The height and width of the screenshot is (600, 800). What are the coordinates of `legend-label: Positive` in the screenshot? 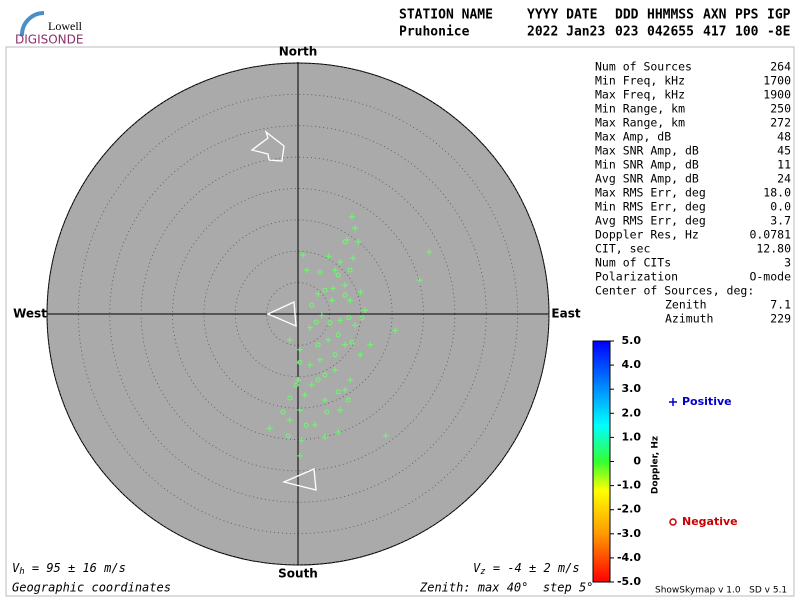 It's located at (707, 401).